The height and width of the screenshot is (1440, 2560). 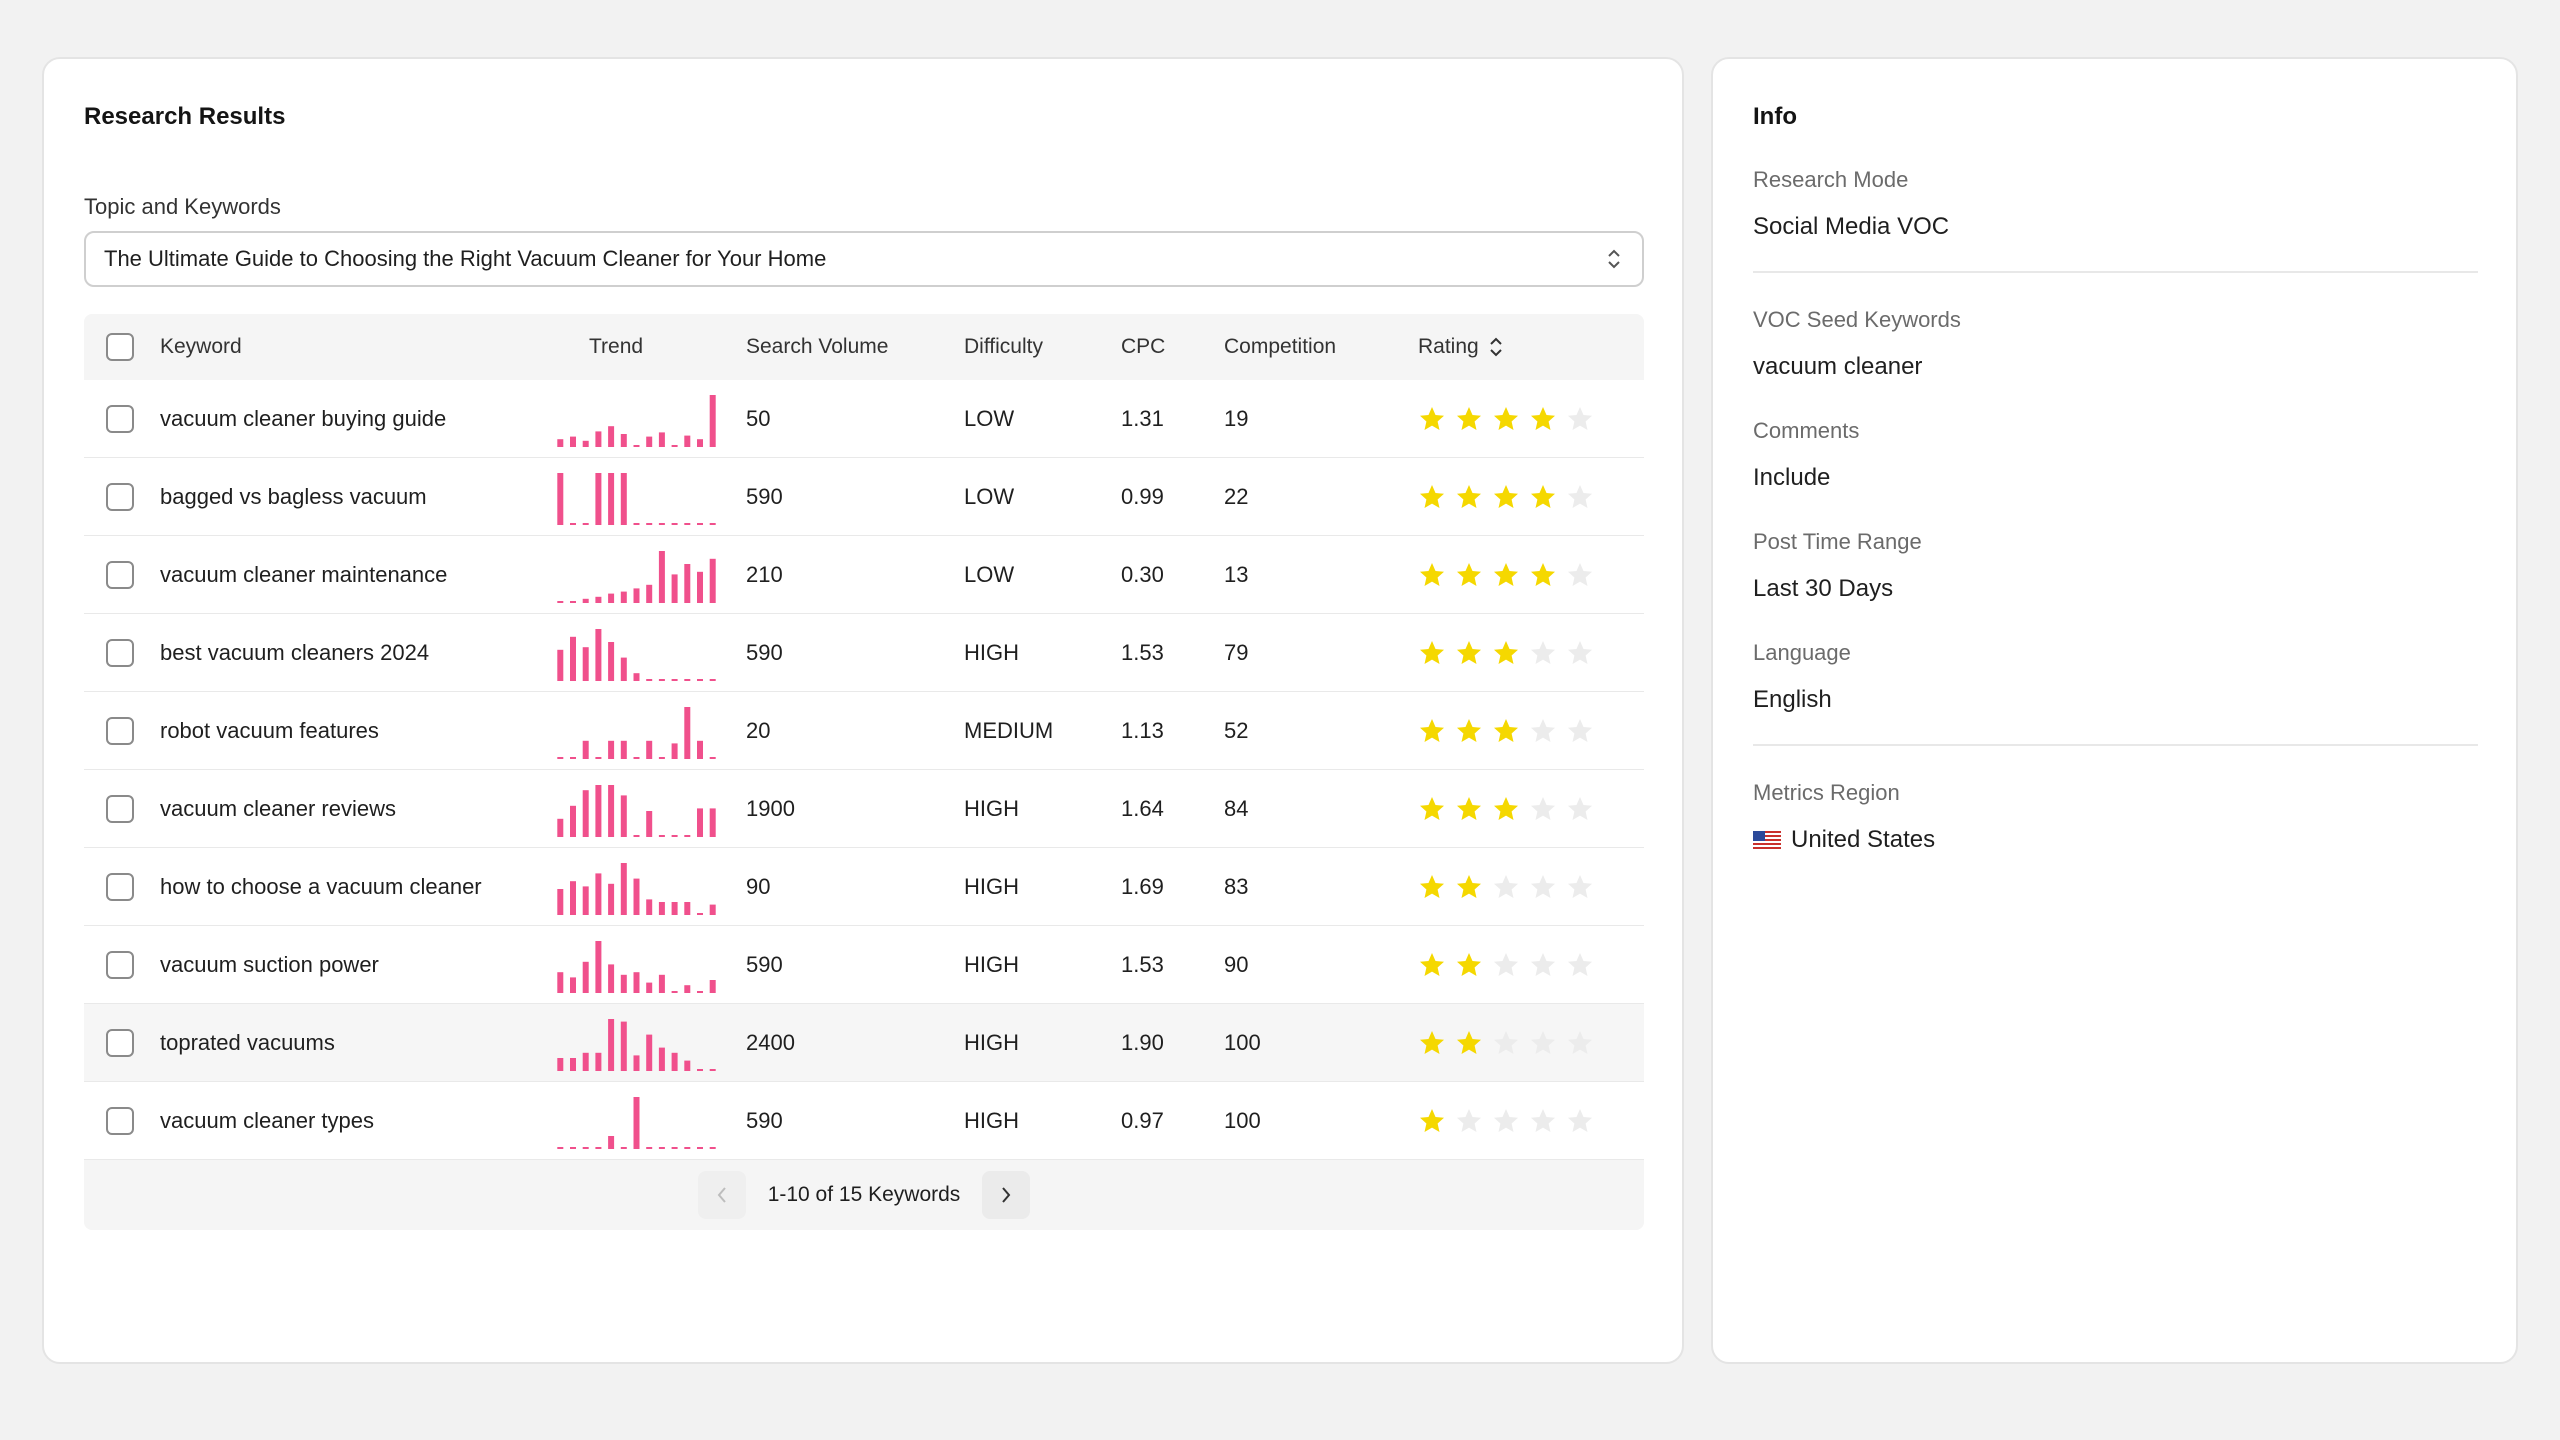 What do you see at coordinates (1460, 347) in the screenshot?
I see `column-header-rating: Rating` at bounding box center [1460, 347].